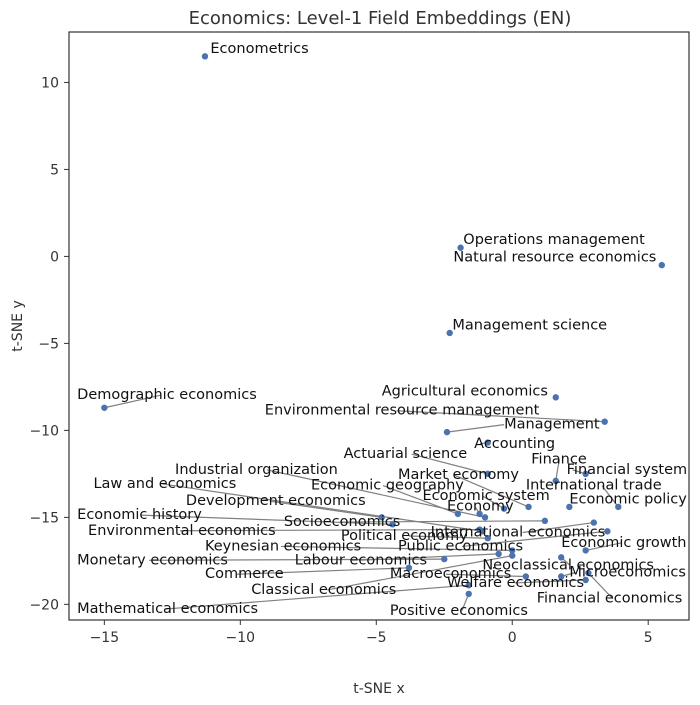 The width and height of the screenshot is (700, 705). Describe the element at coordinates (648, 638) in the screenshot. I see `x-tick-label: 5` at that location.